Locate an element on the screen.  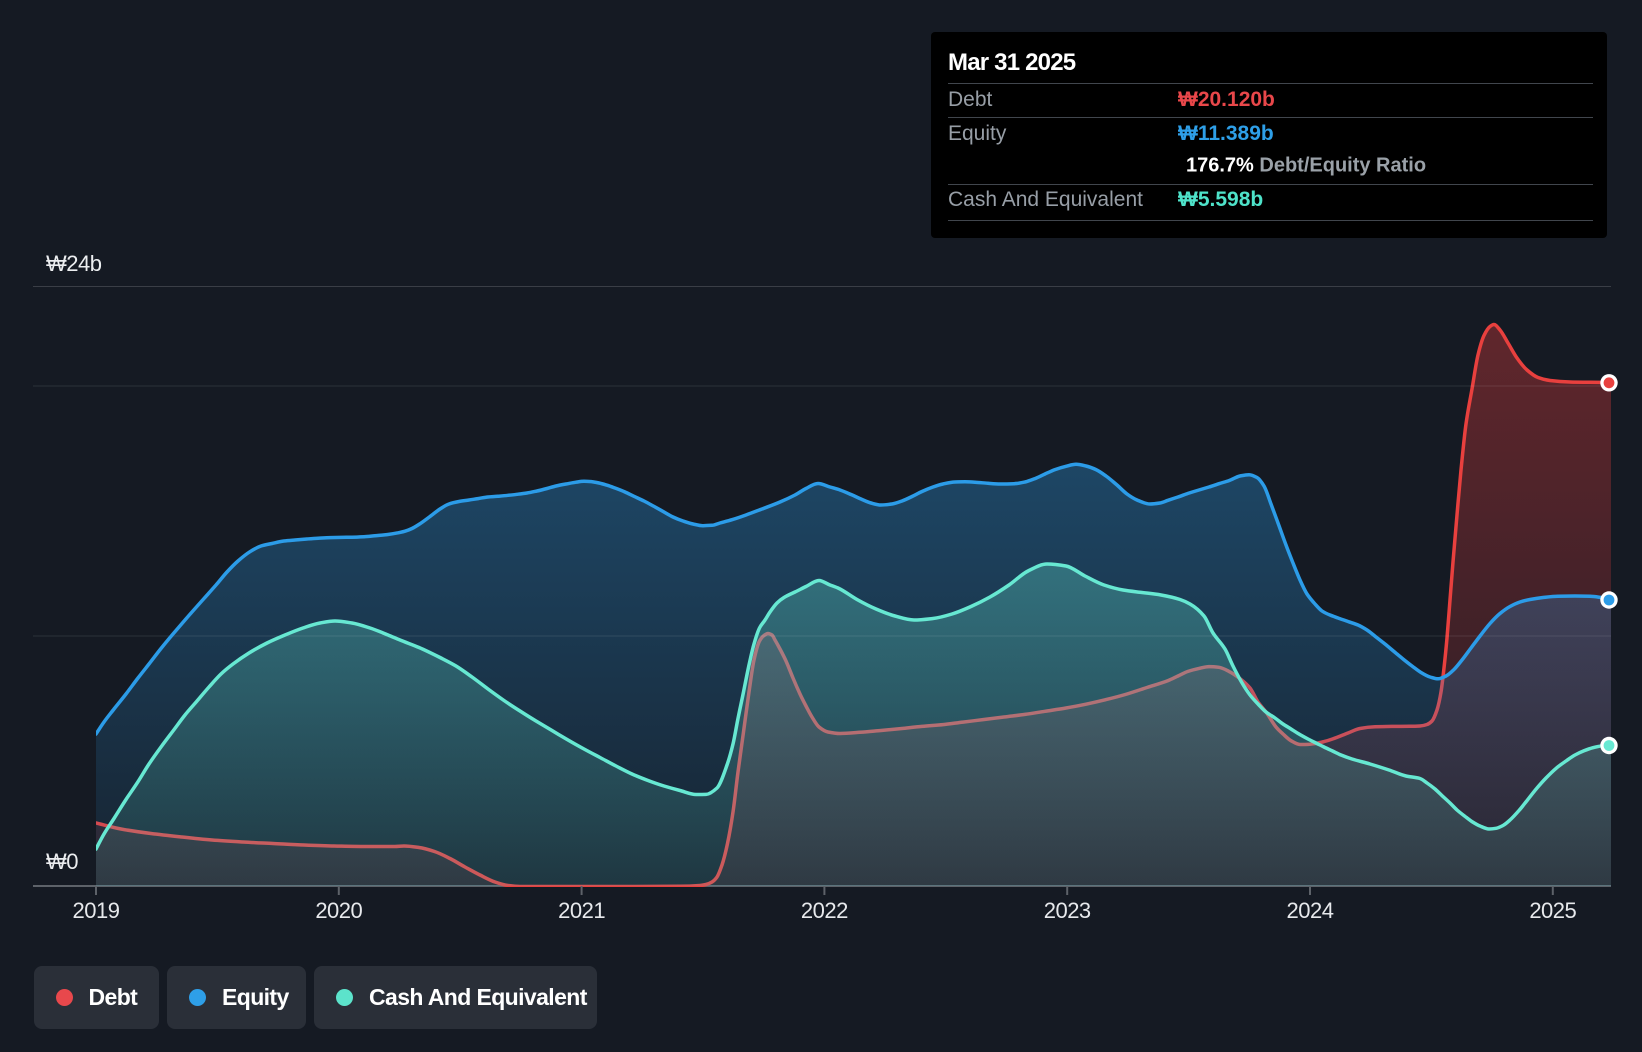
svg-text: 2021 is located at coordinates (581, 910).